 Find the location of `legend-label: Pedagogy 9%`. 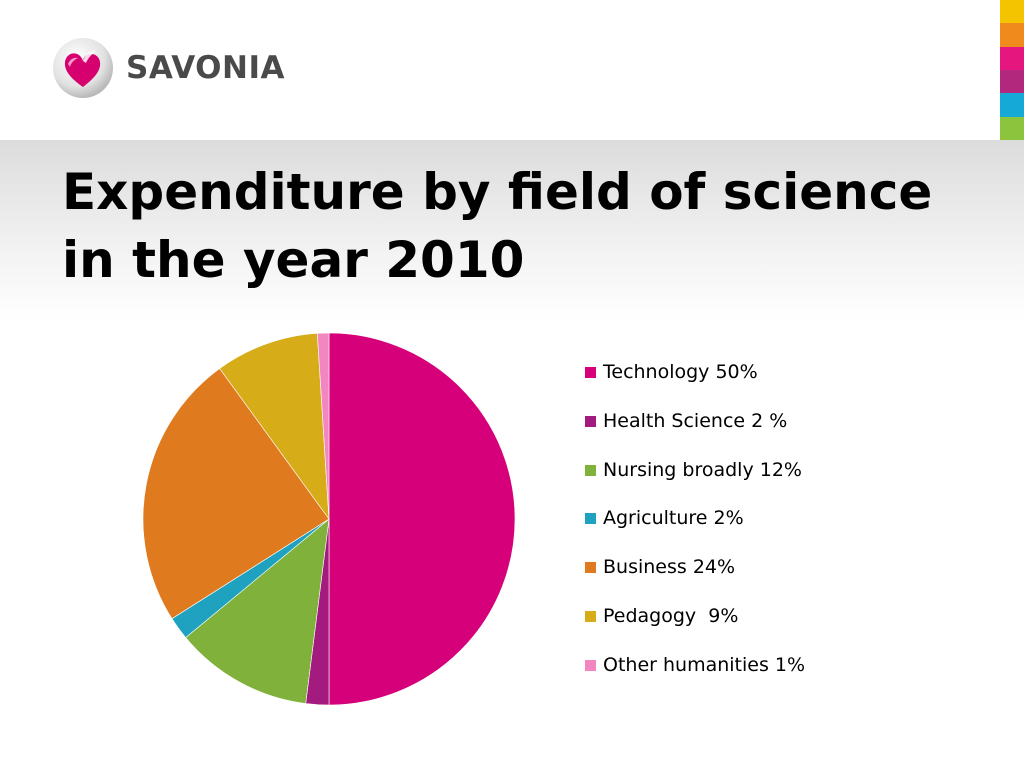

legend-label: Pedagogy 9% is located at coordinates (671, 615).